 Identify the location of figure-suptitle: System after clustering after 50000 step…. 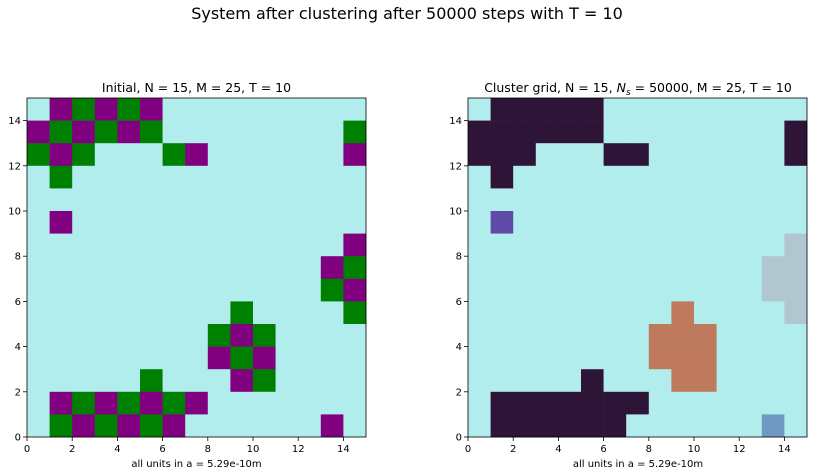
(407, 13).